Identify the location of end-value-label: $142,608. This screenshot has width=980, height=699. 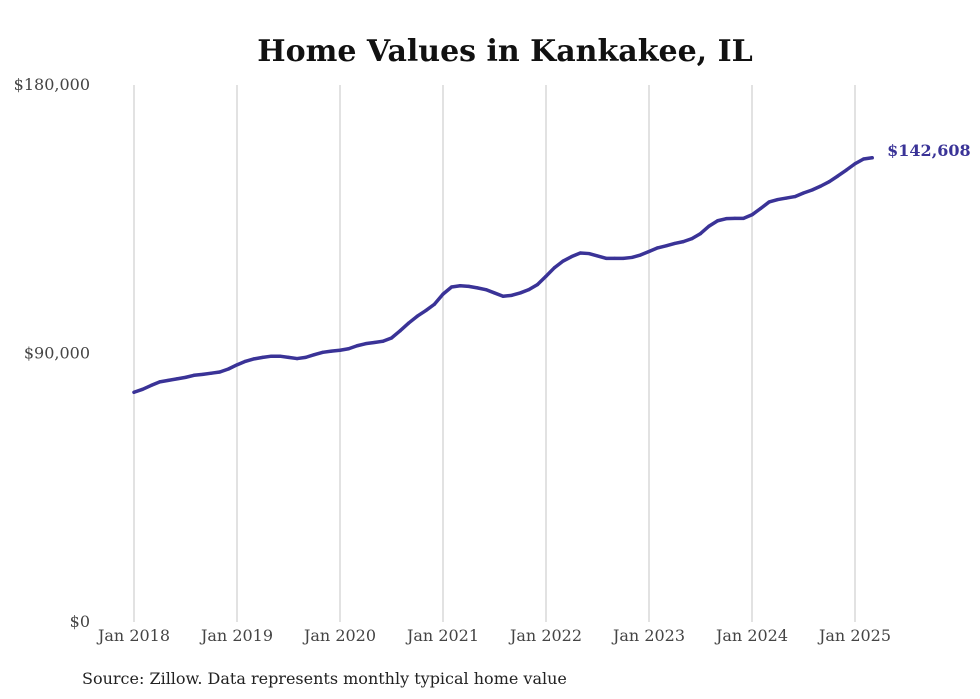
(929, 150).